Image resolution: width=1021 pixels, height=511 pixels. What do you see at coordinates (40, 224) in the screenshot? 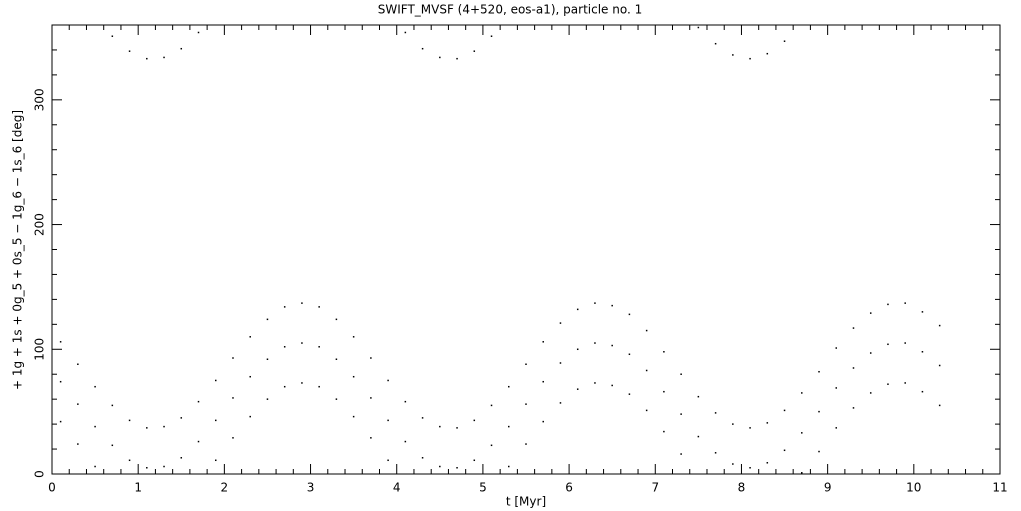
I see `y-tick-label: 200` at bounding box center [40, 224].